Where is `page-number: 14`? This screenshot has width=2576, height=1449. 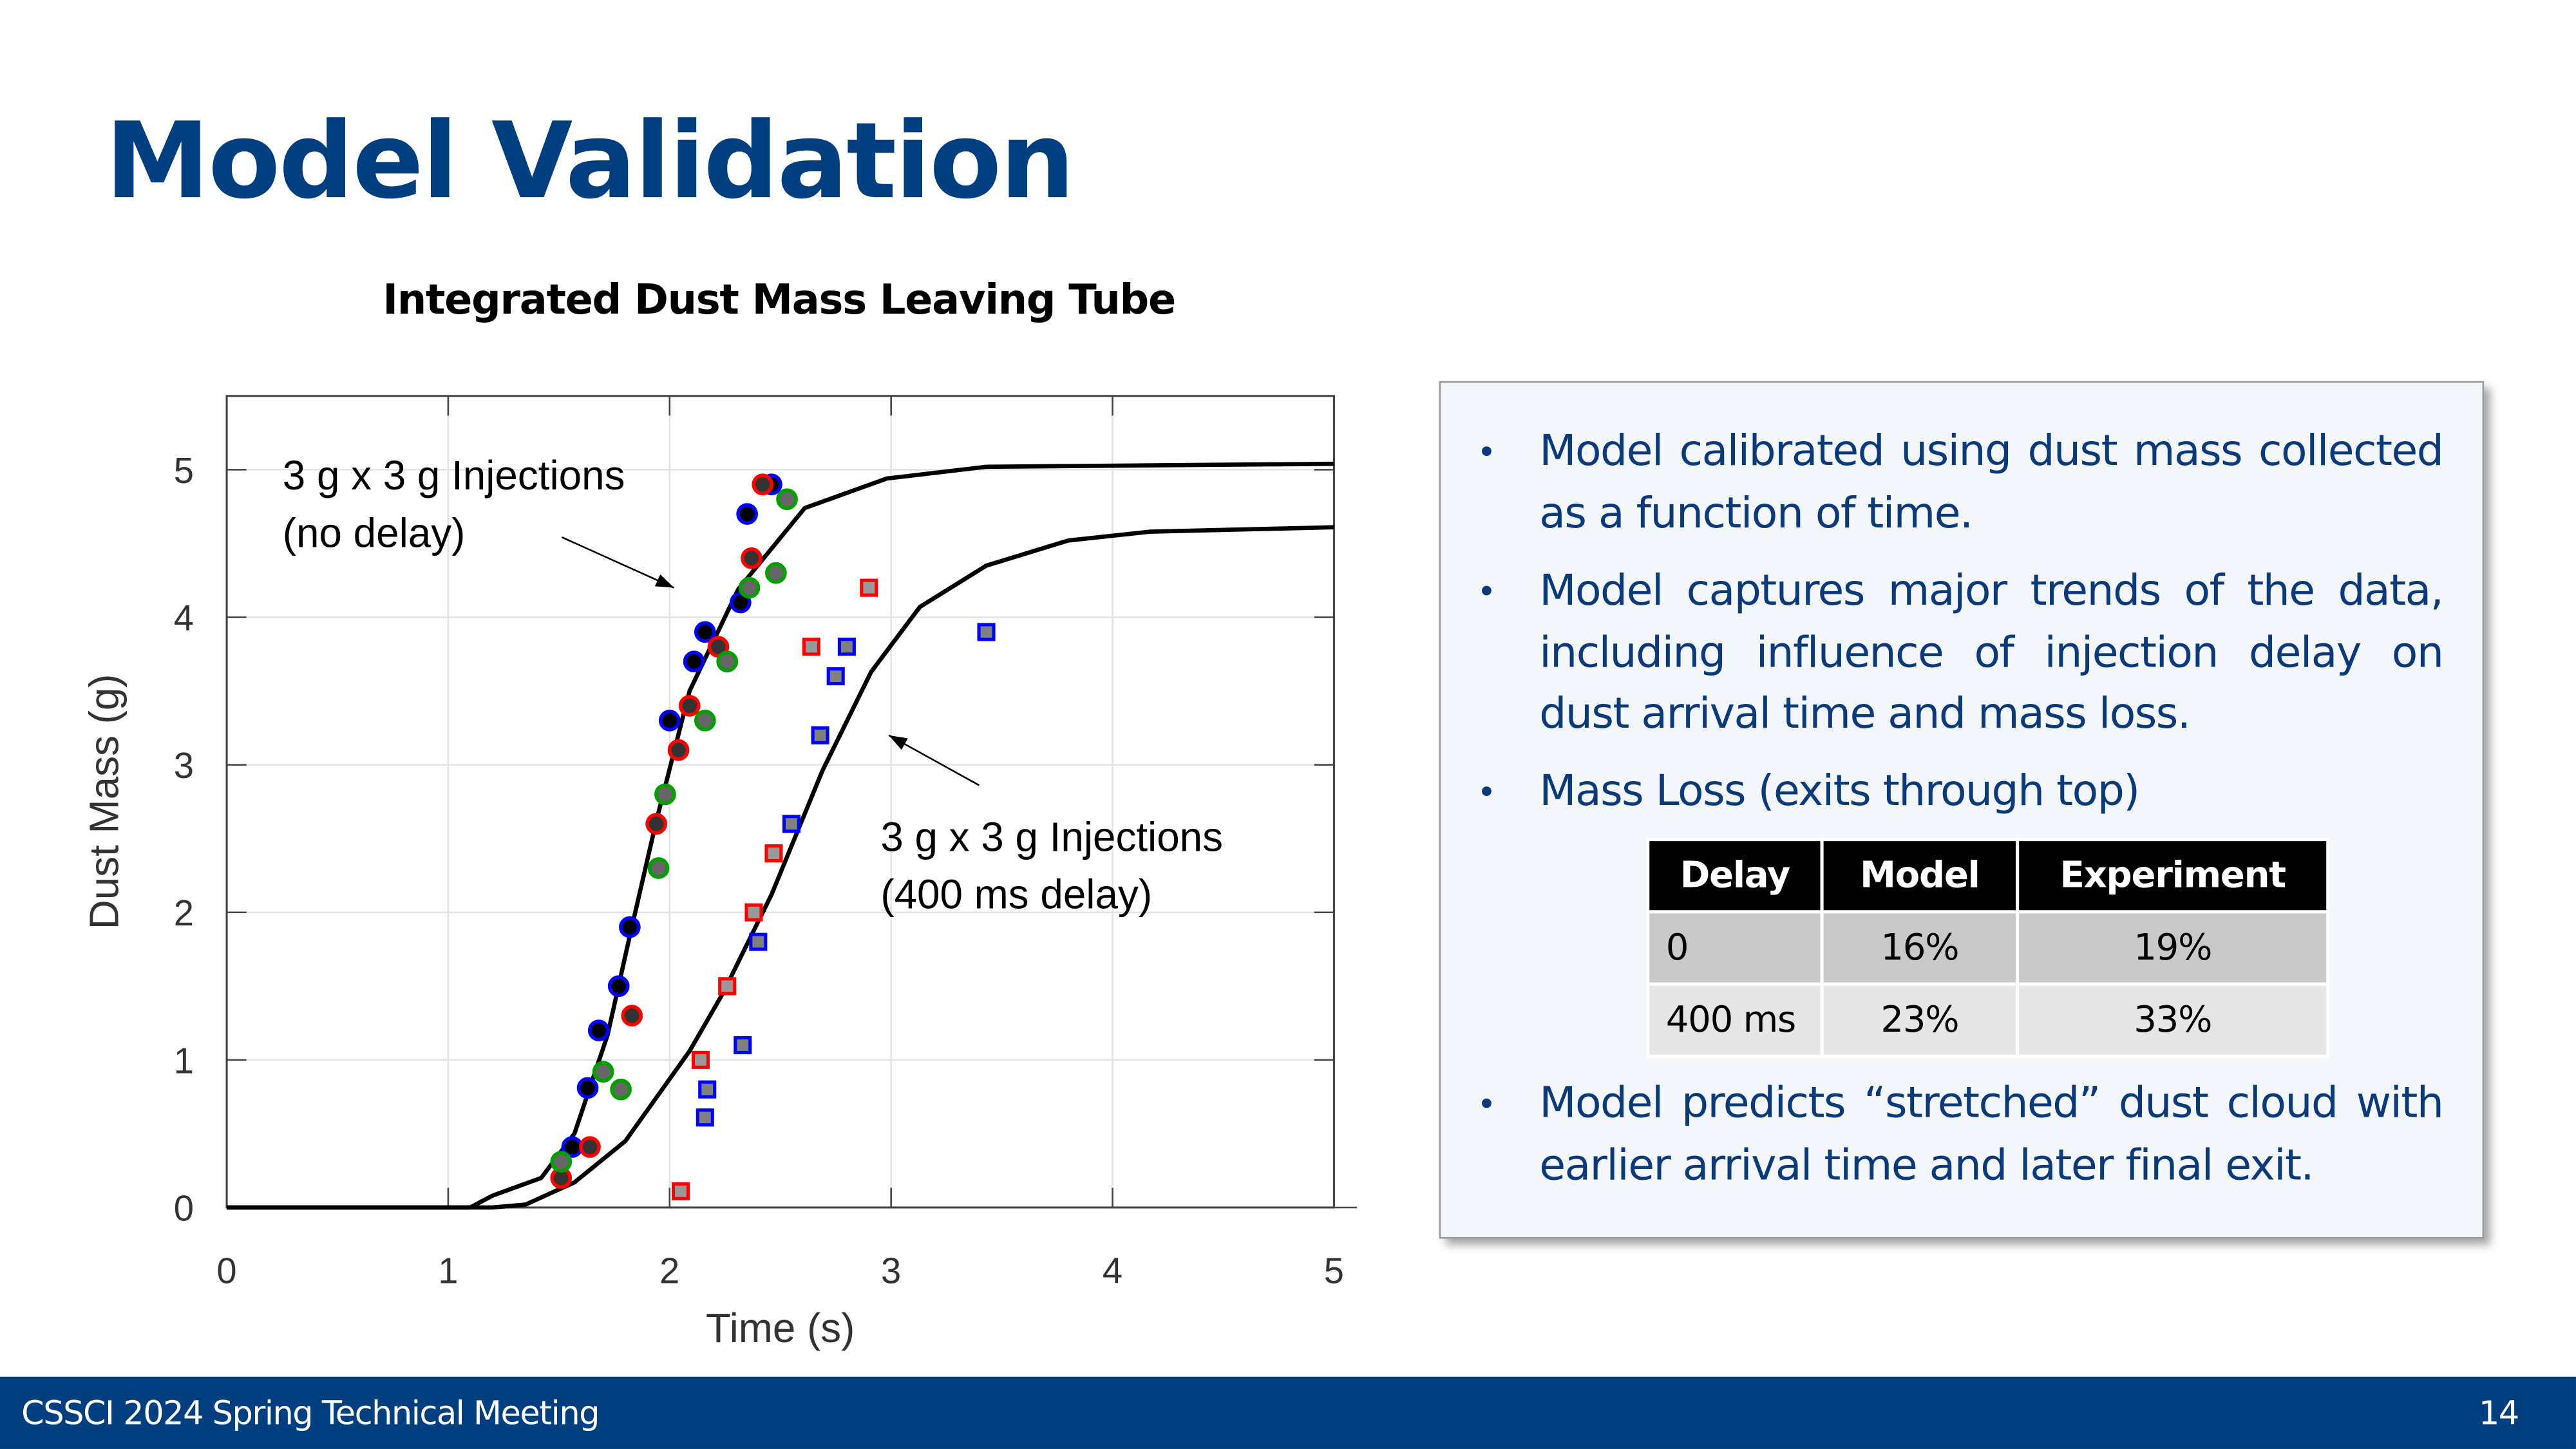
page-number: 14 is located at coordinates (2498, 1413).